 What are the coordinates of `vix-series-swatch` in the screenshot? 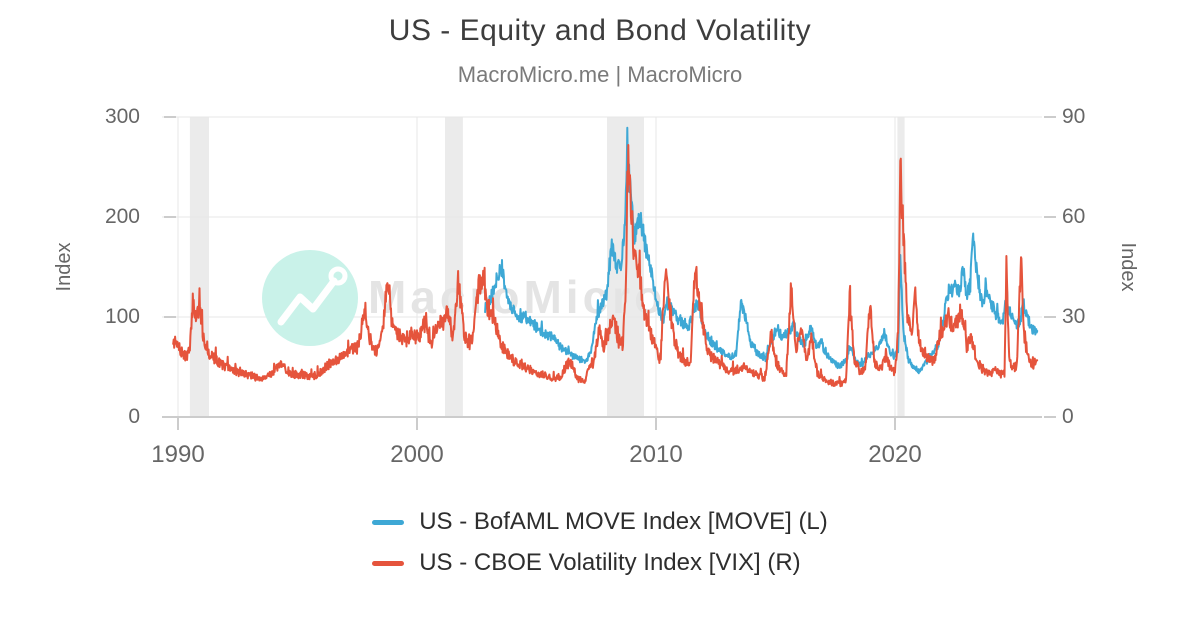 It's located at (388, 563).